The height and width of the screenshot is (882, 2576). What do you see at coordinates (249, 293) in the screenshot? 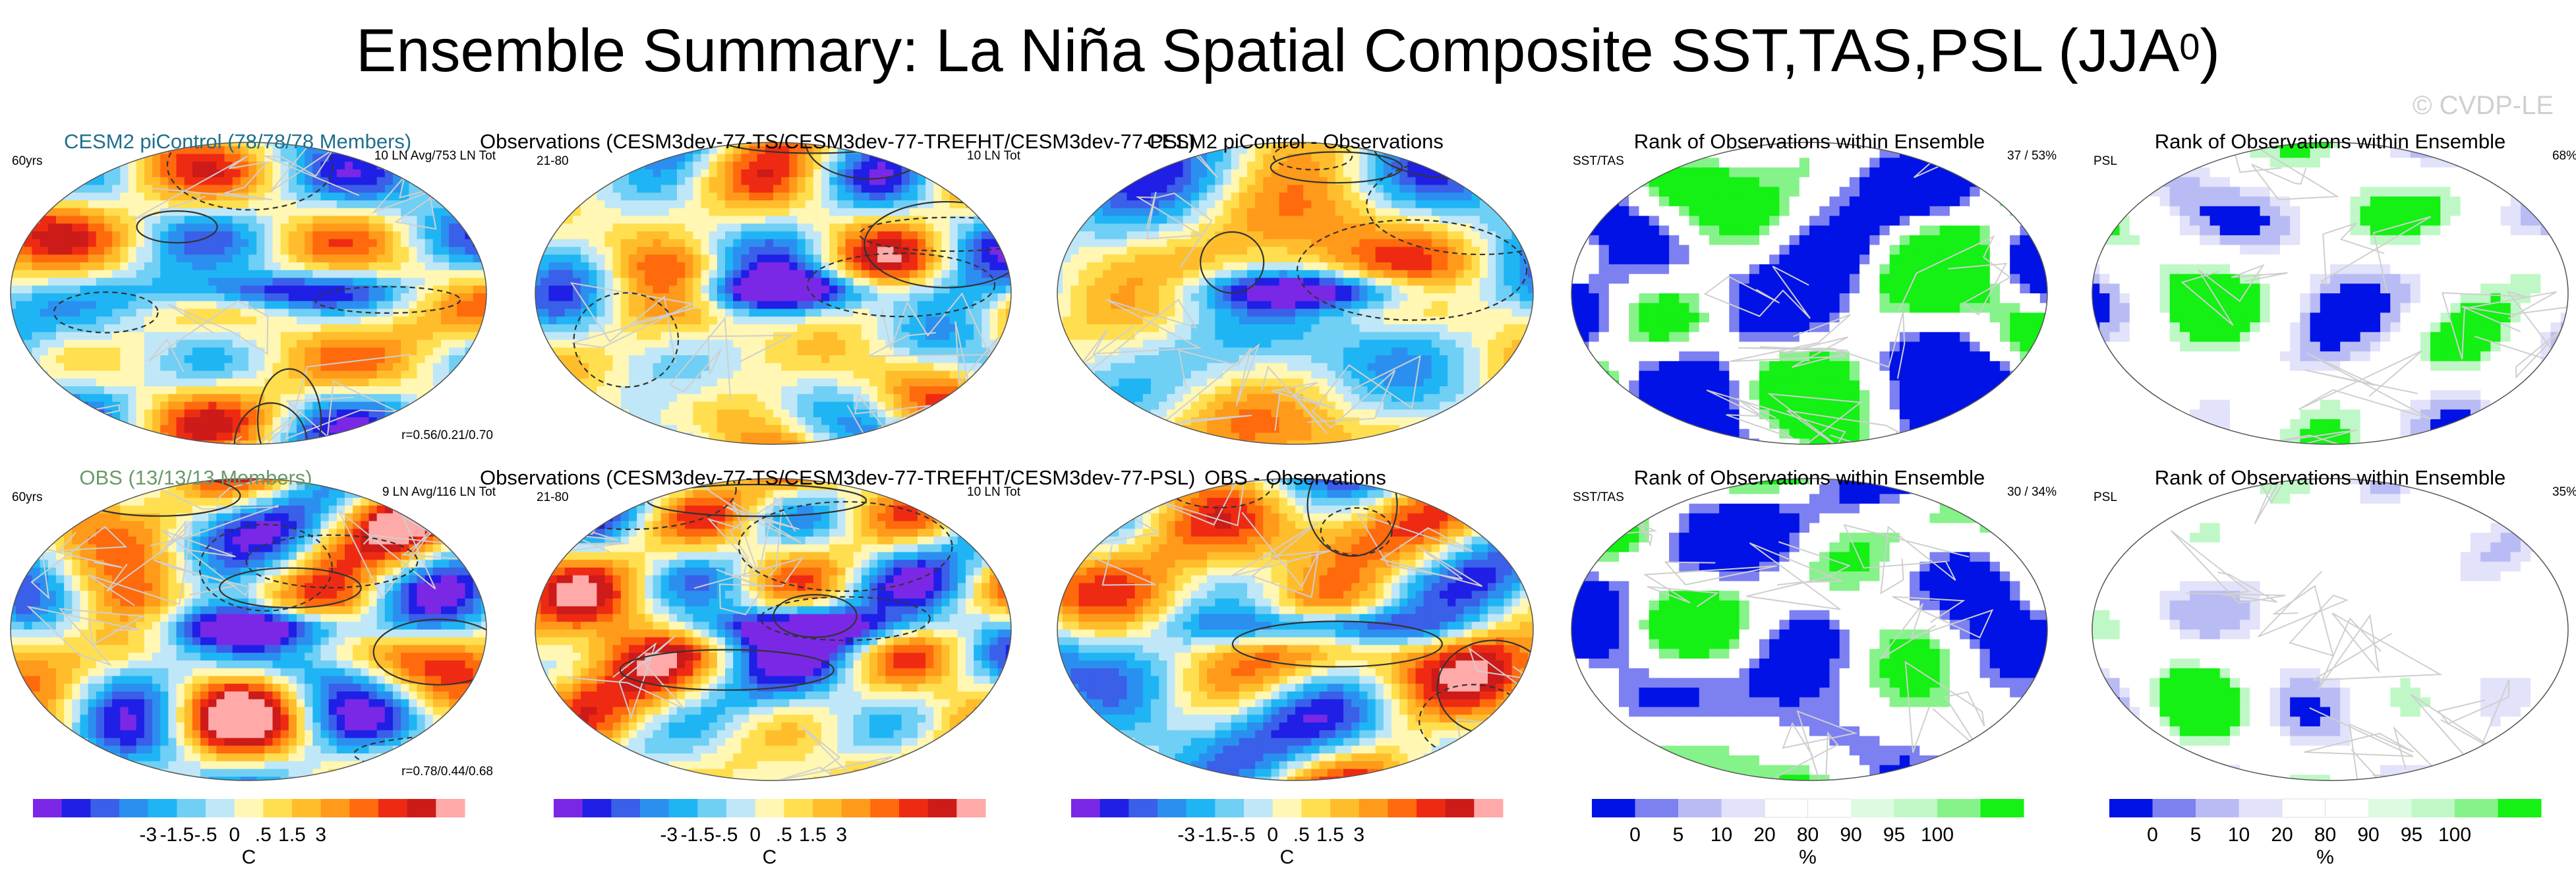
I see `map-r1c1` at bounding box center [249, 293].